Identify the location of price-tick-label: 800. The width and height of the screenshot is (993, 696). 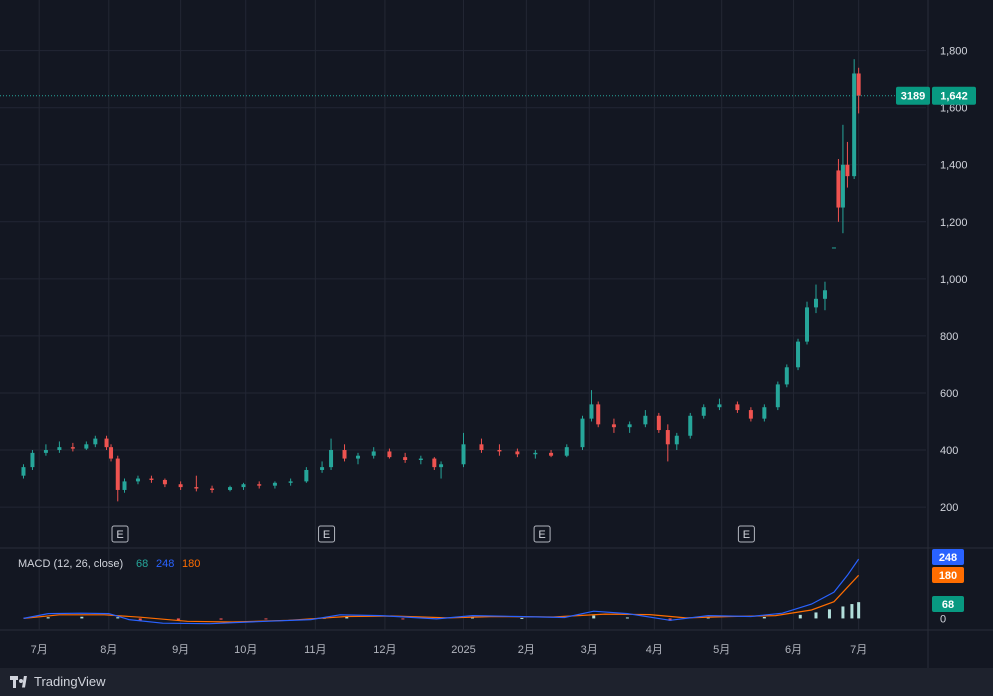
(949, 337).